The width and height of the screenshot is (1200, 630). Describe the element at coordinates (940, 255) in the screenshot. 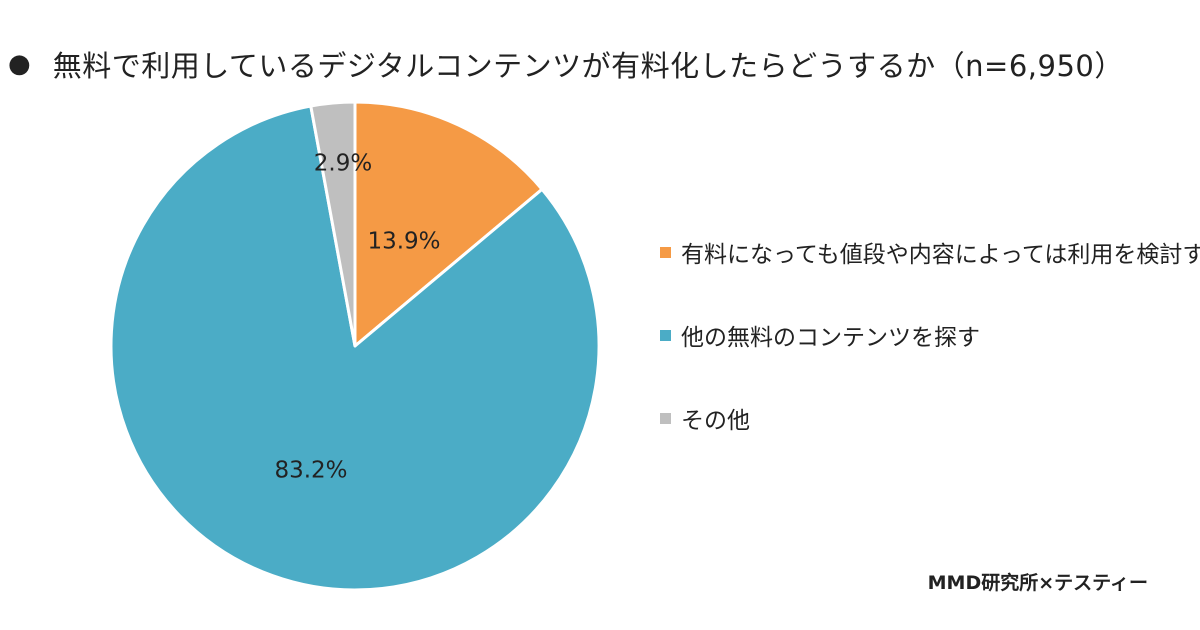

I see `legend-label-consider-paid: 有料になっても値段や内容によっては利用を検討する` at that location.